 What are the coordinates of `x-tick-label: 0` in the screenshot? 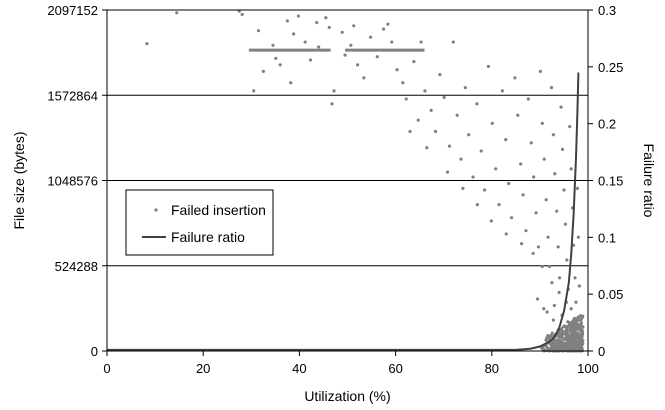 It's located at (106, 368).